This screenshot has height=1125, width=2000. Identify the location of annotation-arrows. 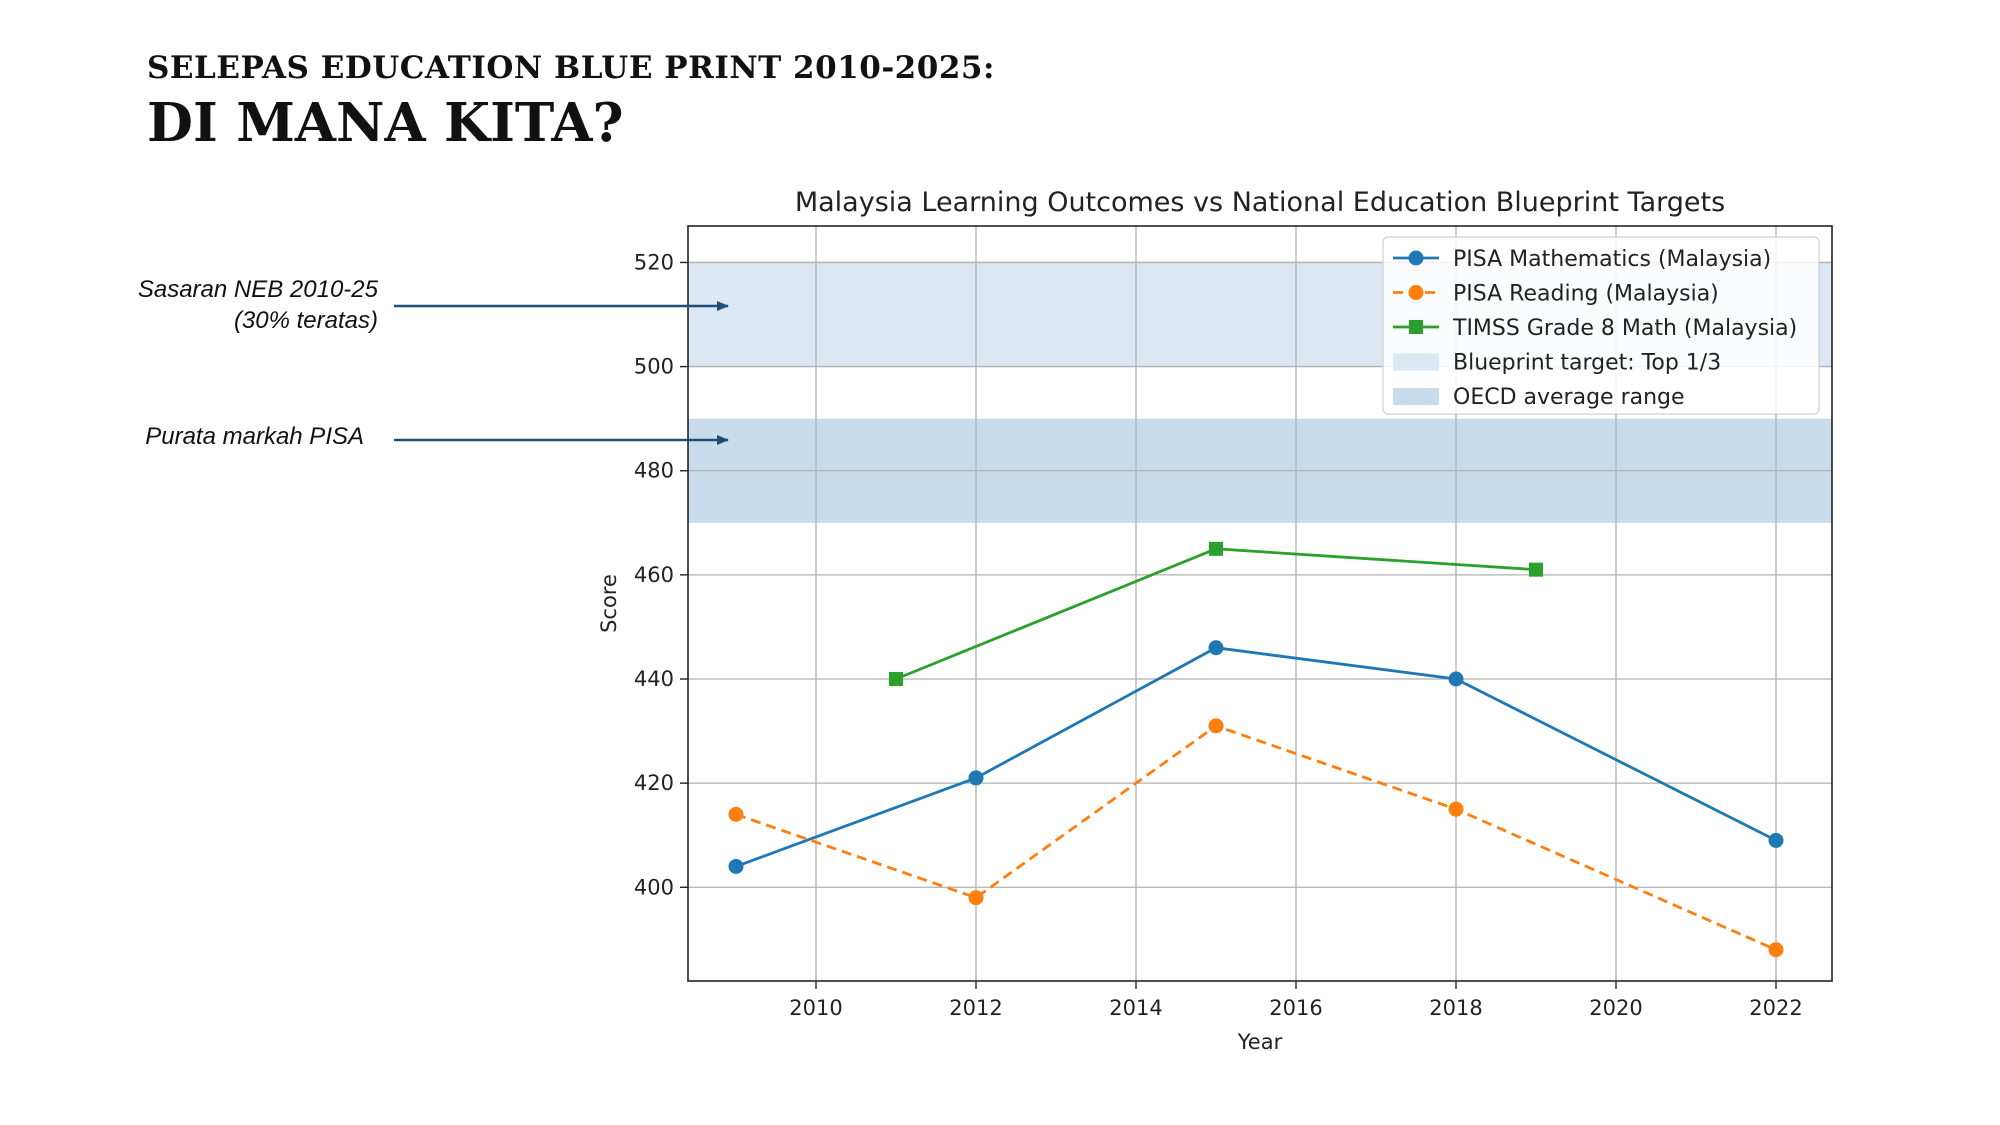
(561, 373).